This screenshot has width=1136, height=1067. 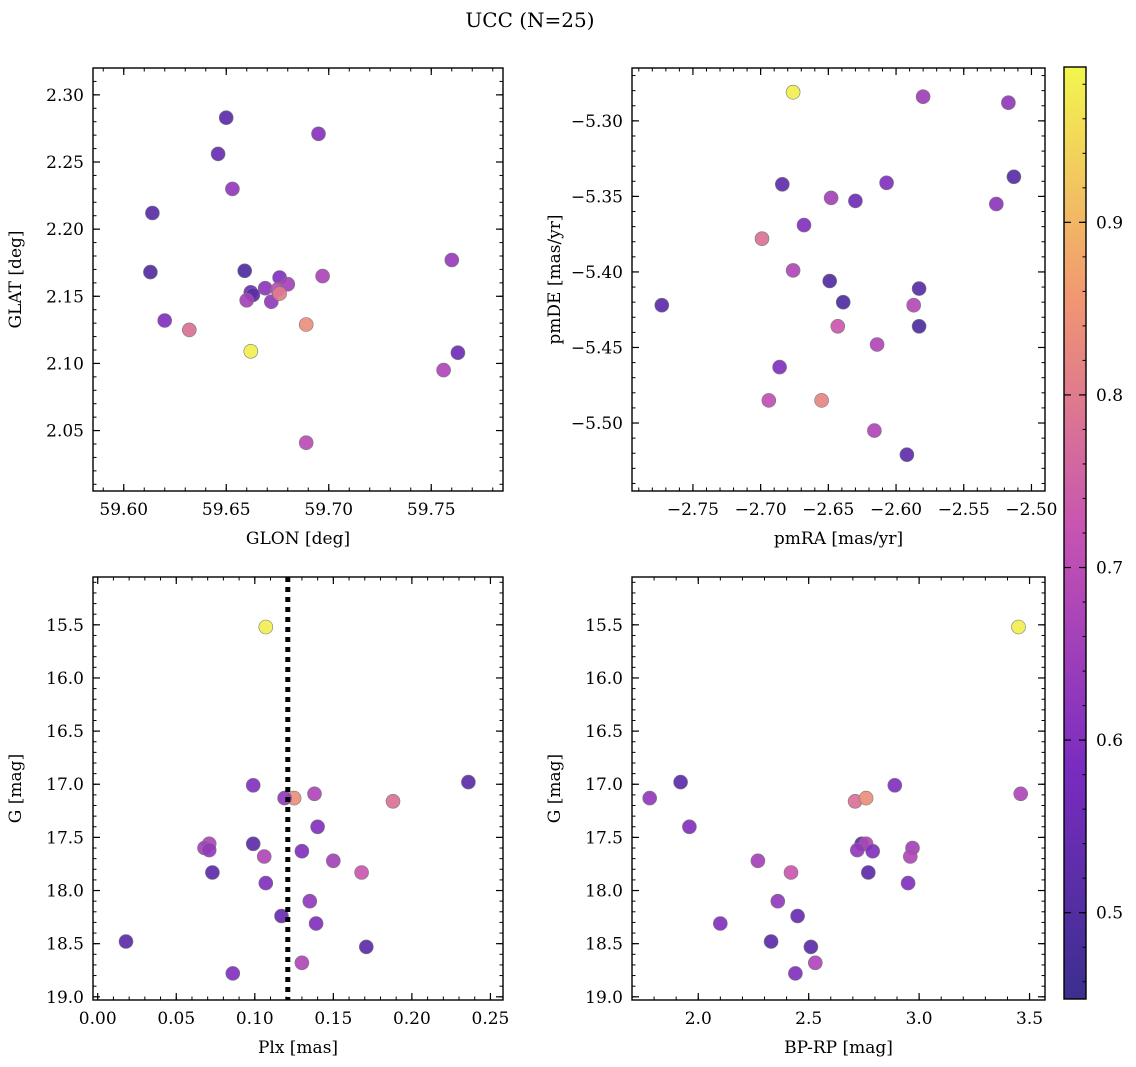 I want to click on y-tick-label: −5.35, so click(x=597, y=197).